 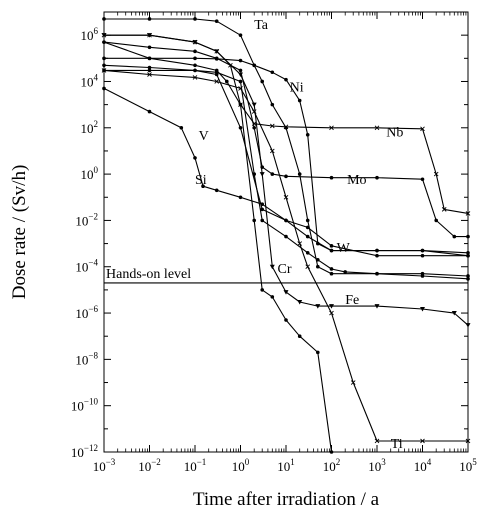 What do you see at coordinates (286, 499) in the screenshot?
I see `x-axis-title: Time after irradiation / a` at bounding box center [286, 499].